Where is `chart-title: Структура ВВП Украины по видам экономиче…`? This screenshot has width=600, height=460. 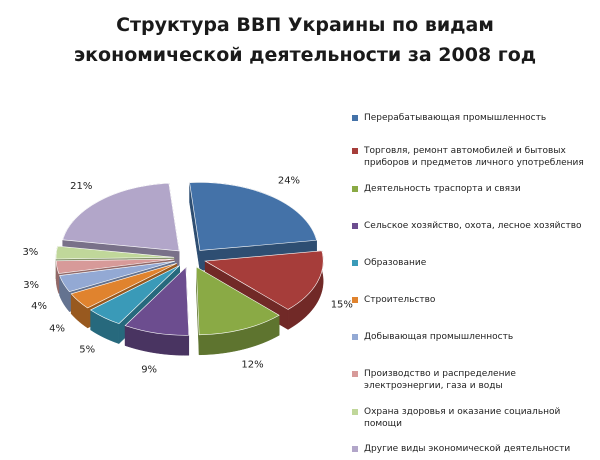 chart-title: Структура ВВП Украины по видам экономиче… is located at coordinates (305, 40).